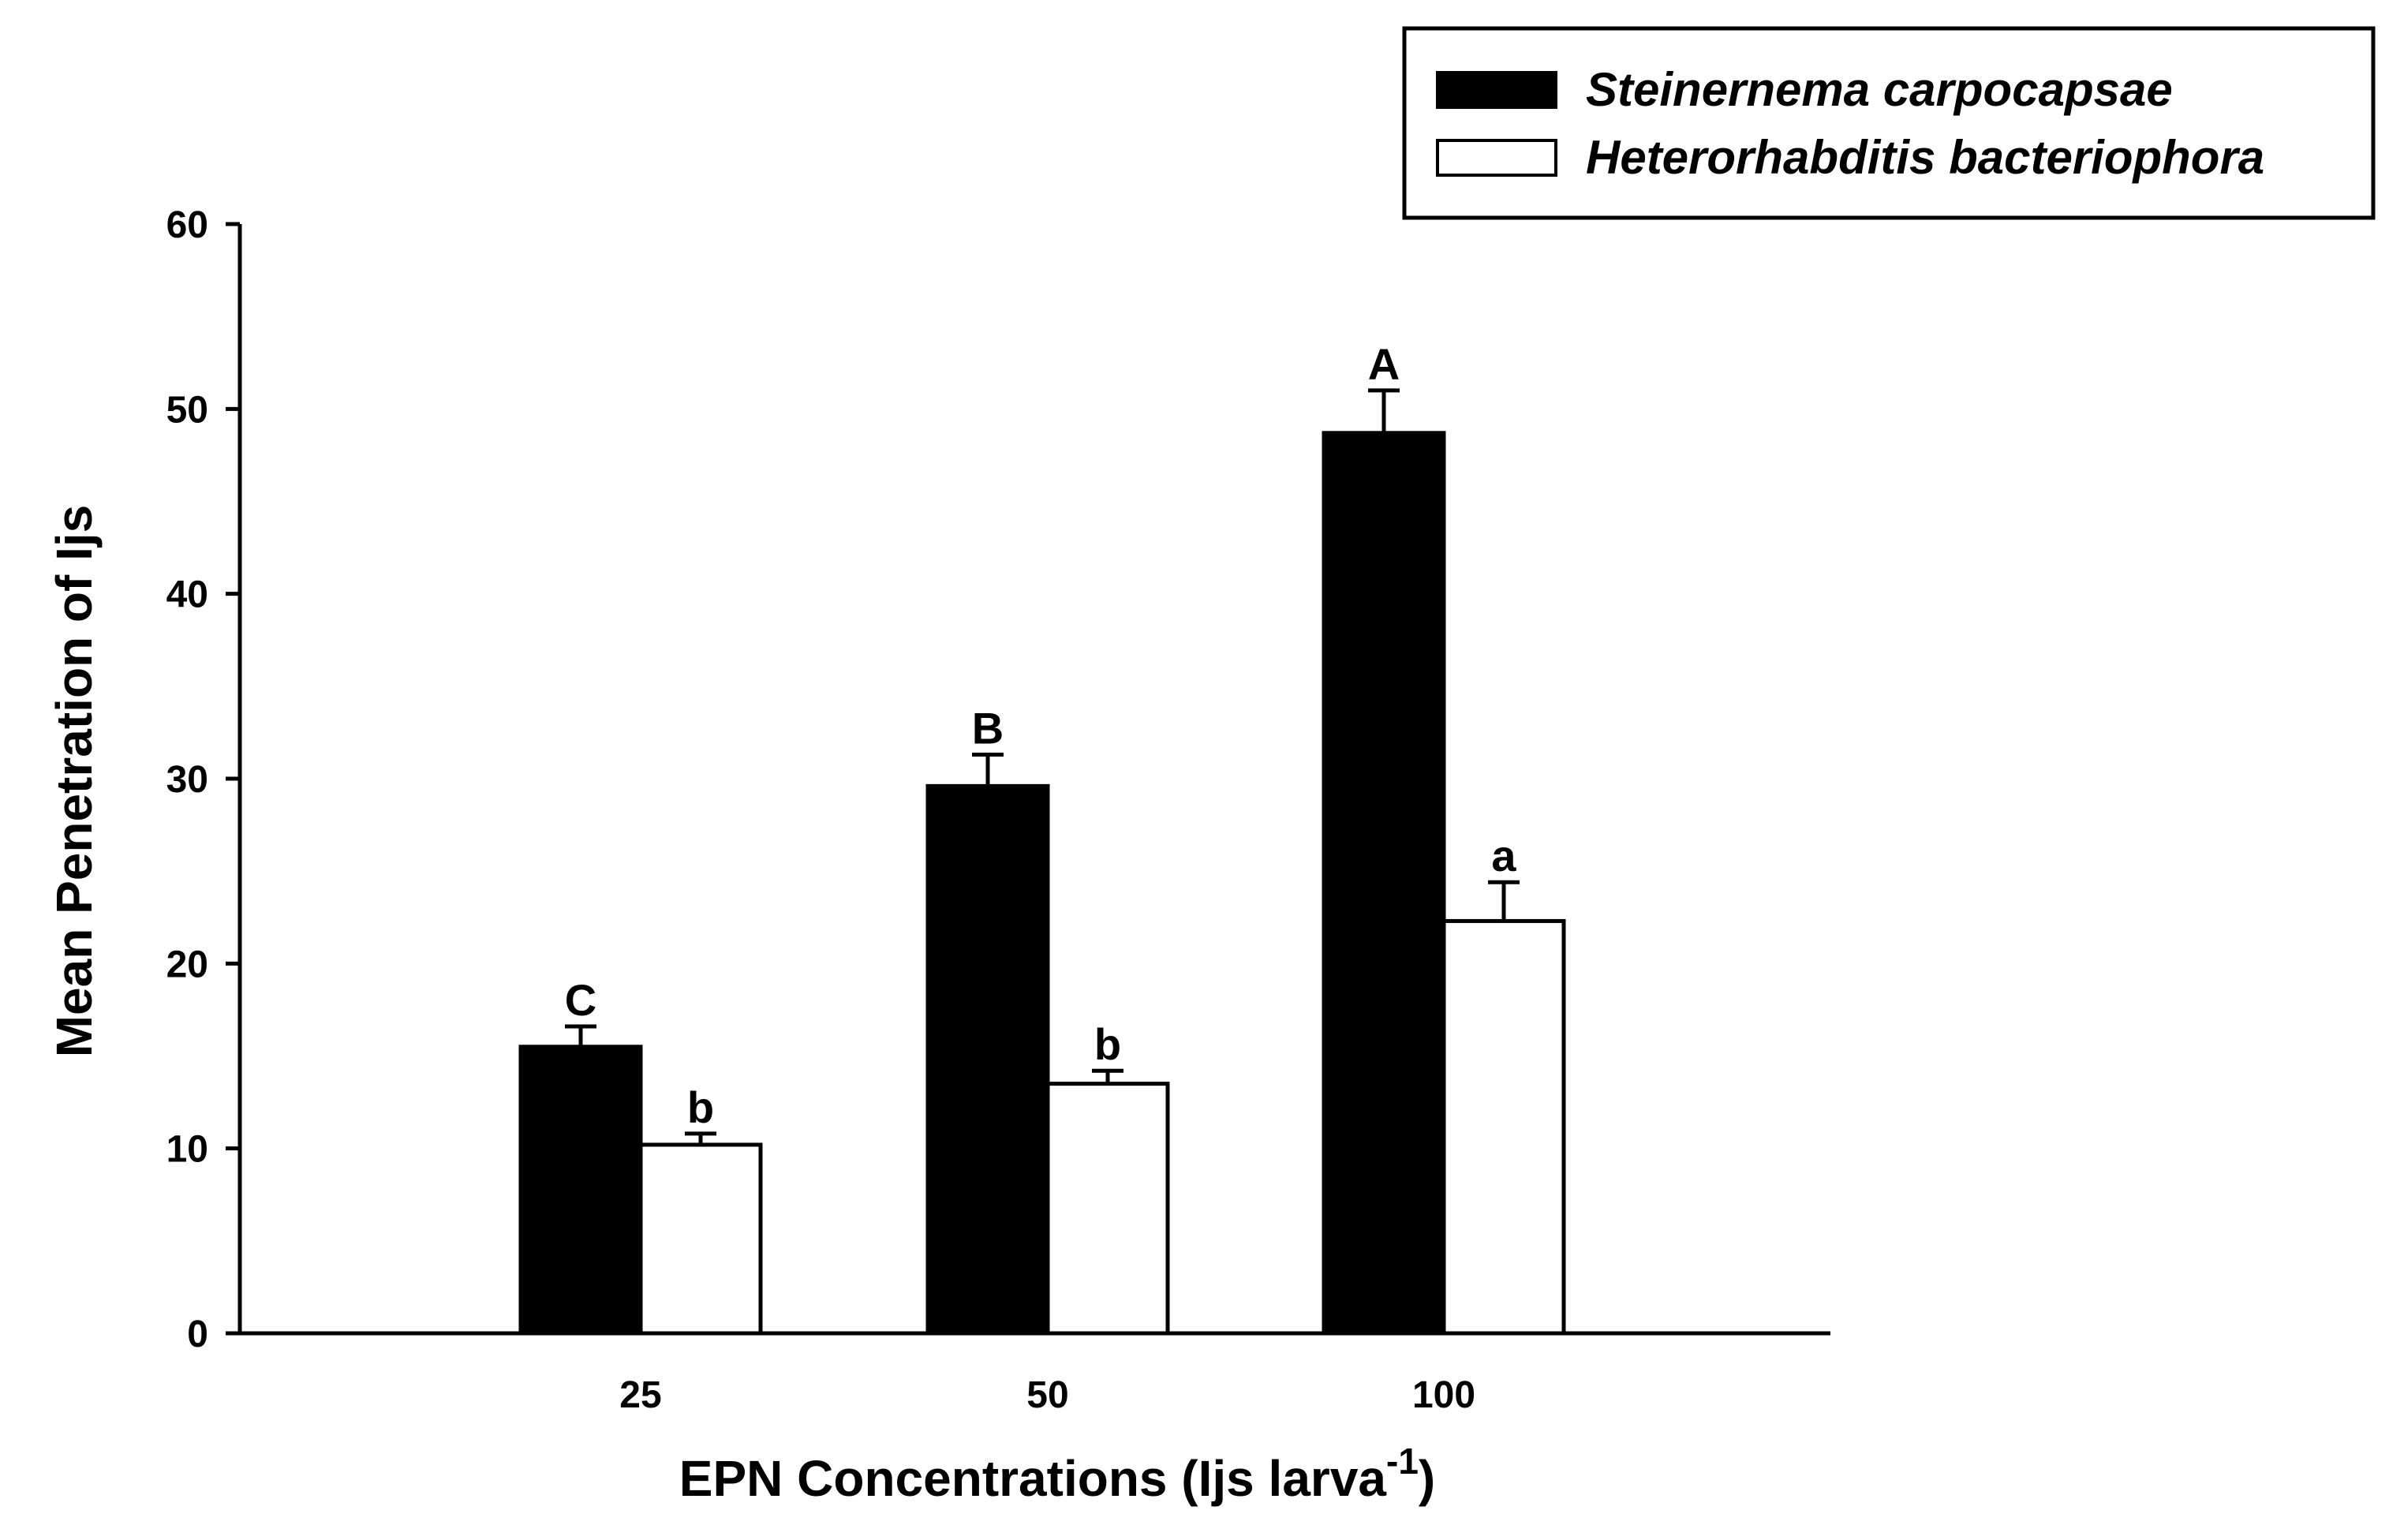 The width and height of the screenshot is (2389, 1540). What do you see at coordinates (1496, 90) in the screenshot?
I see `legend-swatch-steinernema` at bounding box center [1496, 90].